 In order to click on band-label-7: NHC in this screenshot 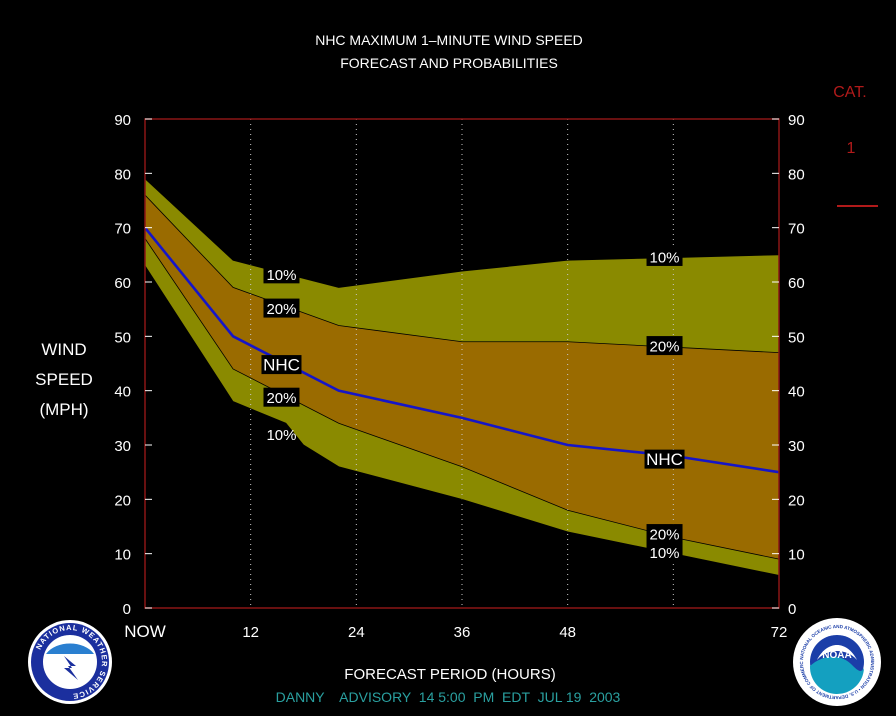, I will do `click(664, 459)`.